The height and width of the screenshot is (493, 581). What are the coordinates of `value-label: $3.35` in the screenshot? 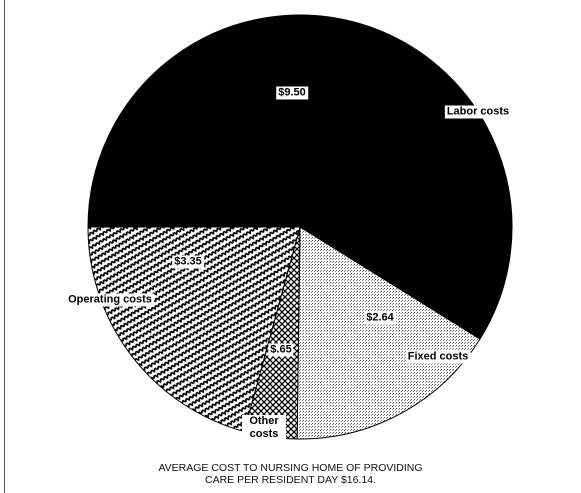 It's located at (188, 262).